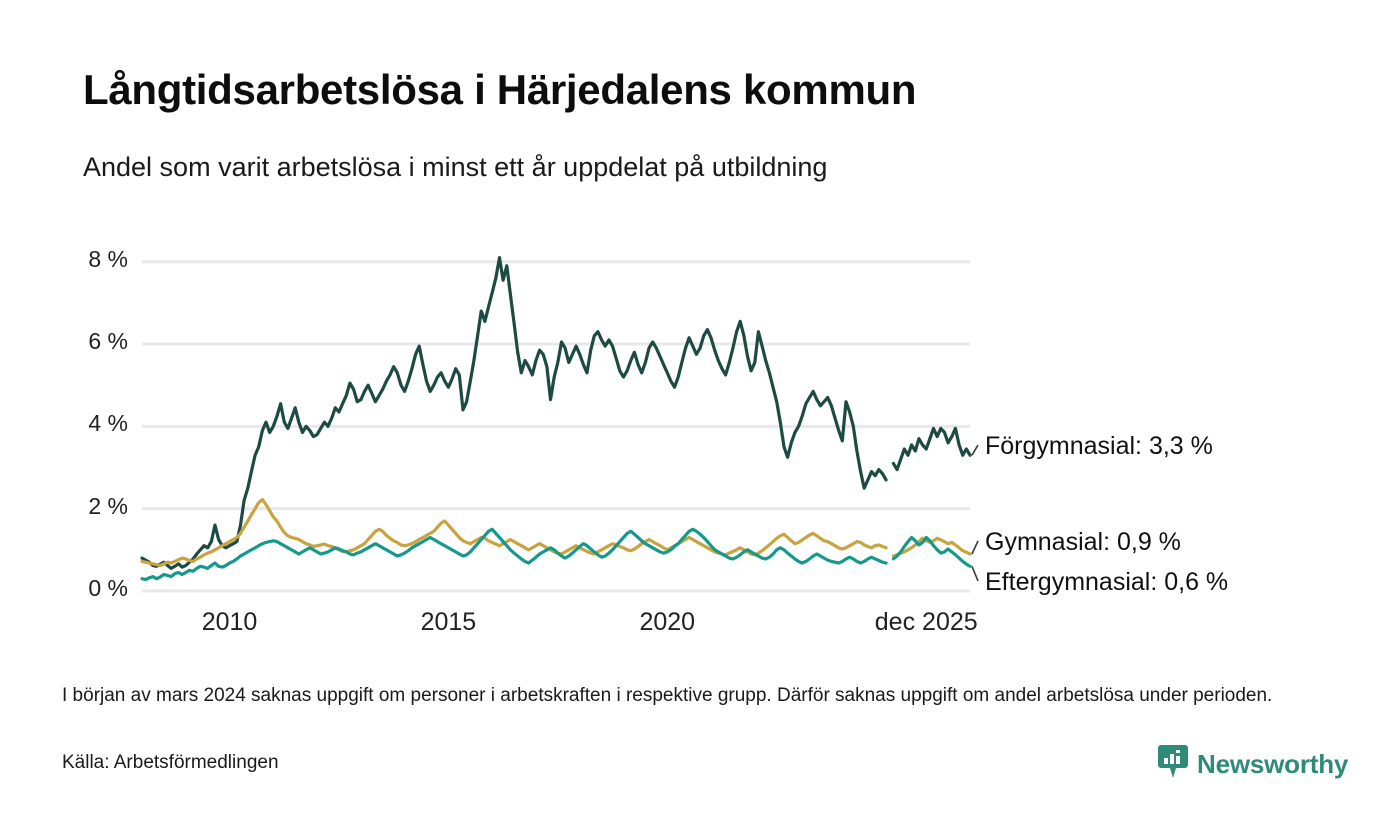 This screenshot has height=840, width=1400. I want to click on page-title: Långtidsarbetslösa i Härjedalens kommun, so click(500, 89).